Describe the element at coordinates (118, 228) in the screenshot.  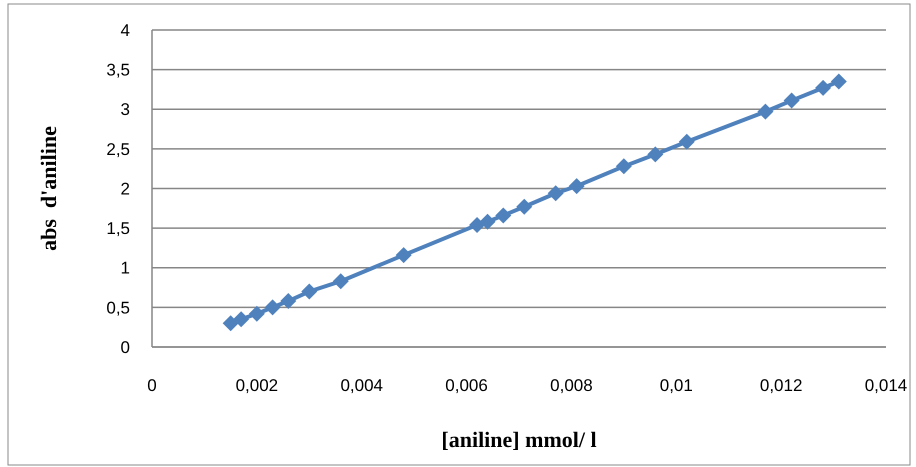
I see `y-tick-label: 1,5` at that location.